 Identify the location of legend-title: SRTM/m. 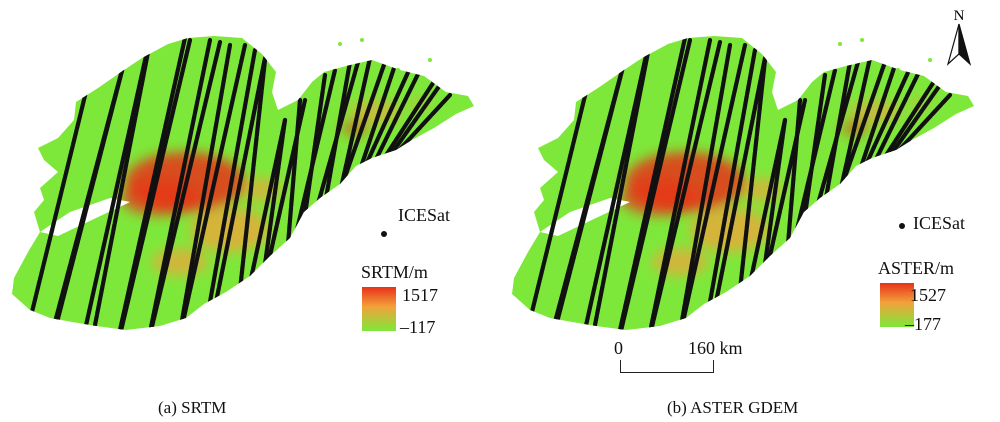
(394, 272).